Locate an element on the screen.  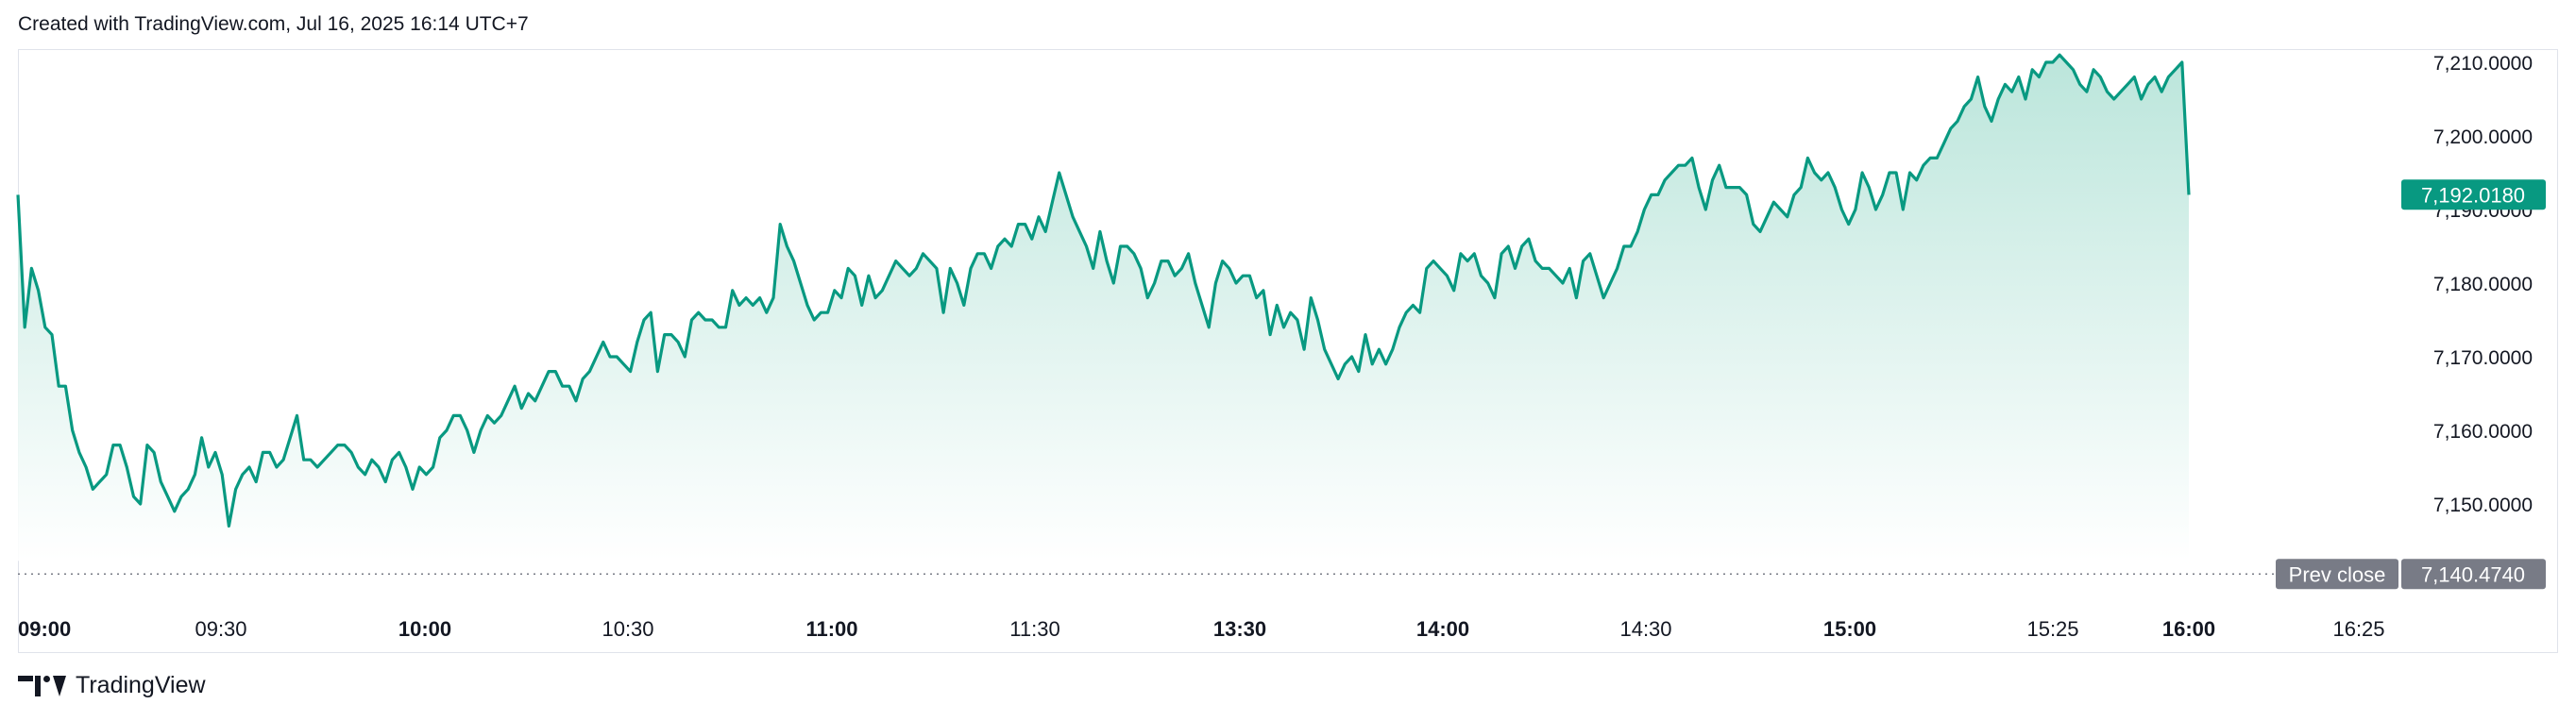
x-tick-label: 11:30 is located at coordinates (1034, 629).